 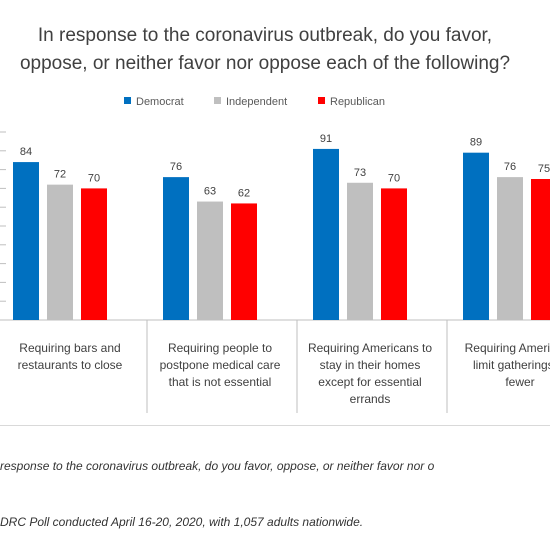 What do you see at coordinates (507, 348) in the screenshot?
I see `category-label: Requiring Americans` at bounding box center [507, 348].